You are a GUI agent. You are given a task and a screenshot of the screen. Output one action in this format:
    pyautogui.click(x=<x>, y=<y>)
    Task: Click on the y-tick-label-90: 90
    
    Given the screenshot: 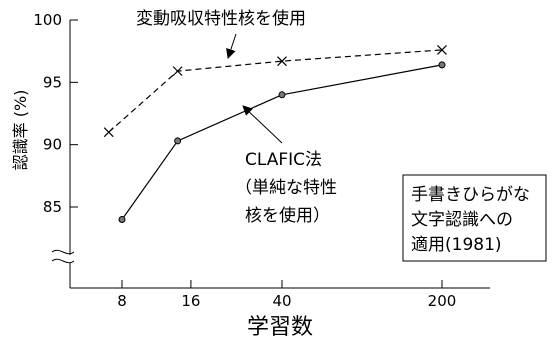 What is the action you would take?
    pyautogui.click(x=52, y=145)
    